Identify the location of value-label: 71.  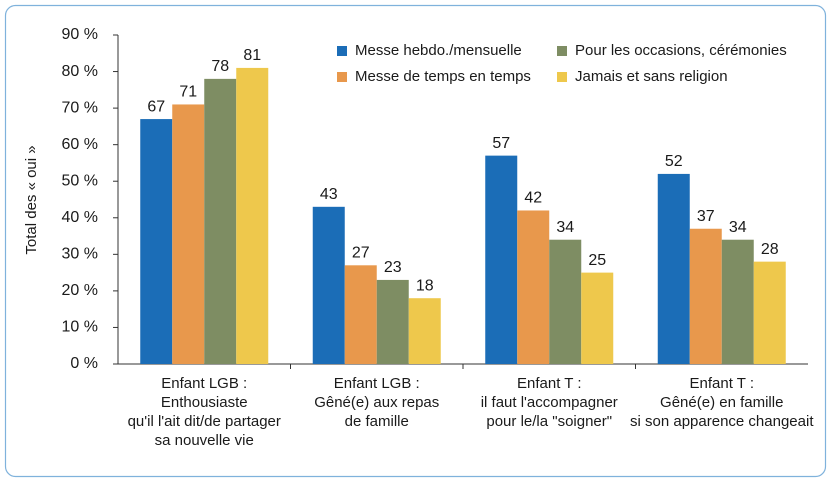
(188, 92).